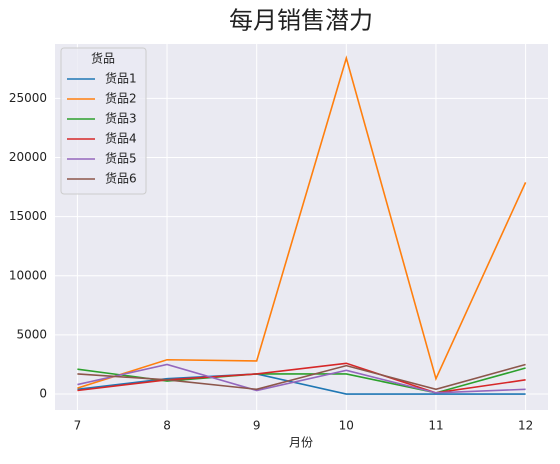 The image size is (560, 464). Describe the element at coordinates (121, 98) in the screenshot. I see `legend-label: 货品2` at that location.